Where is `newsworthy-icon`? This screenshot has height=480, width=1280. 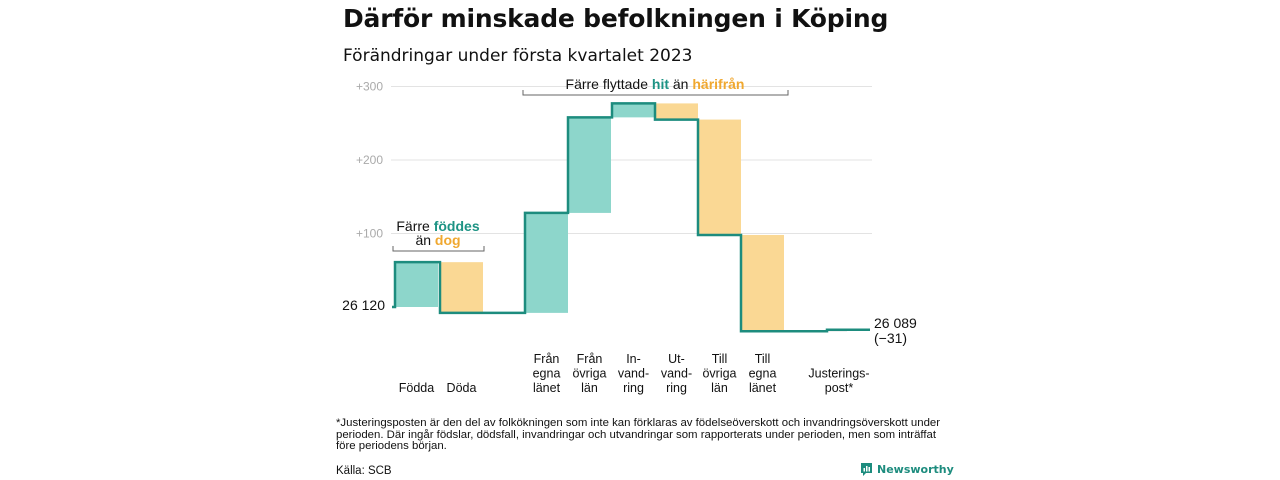
newsworthy-icon is located at coordinates (866, 469).